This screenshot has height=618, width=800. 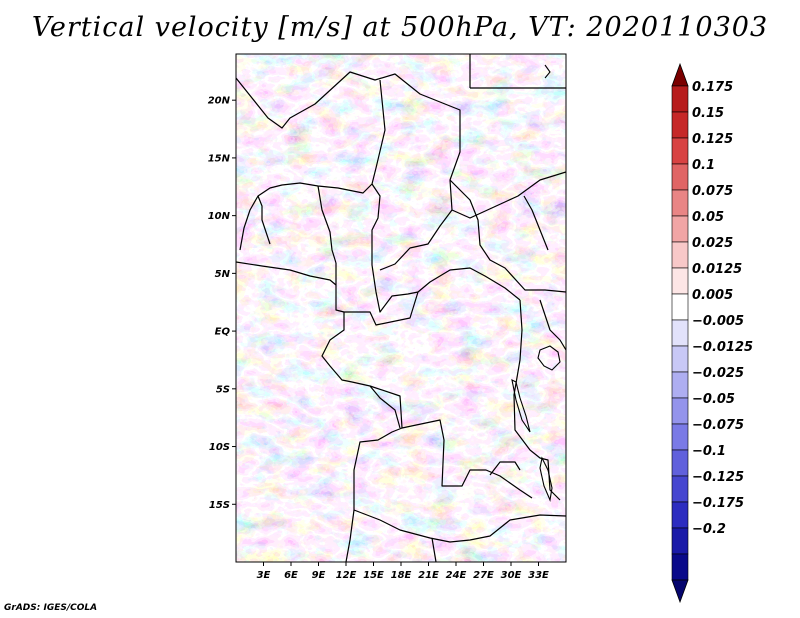 What do you see at coordinates (319, 575) in the screenshot?
I see `lon-tick-label: 9E` at bounding box center [319, 575].